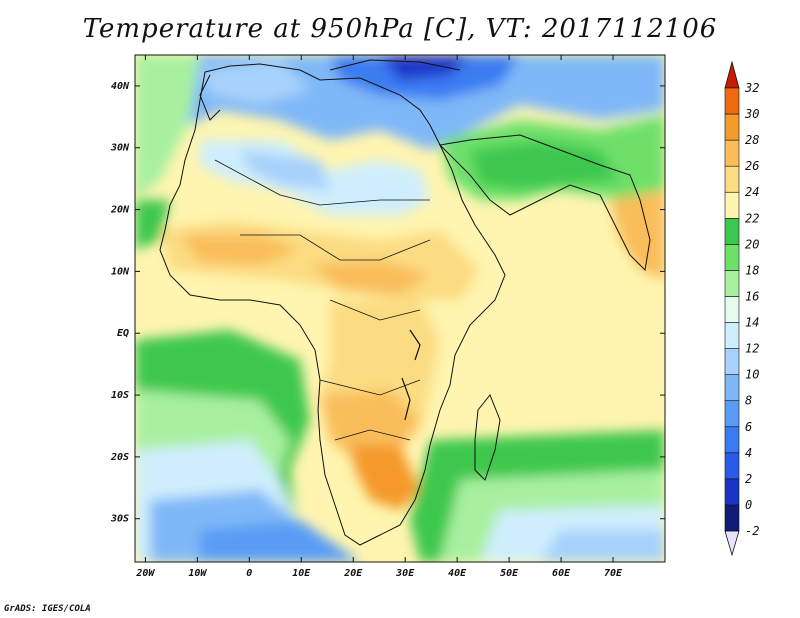  Describe the element at coordinates (509, 573) in the screenshot. I see `lon-tick-label: 50E` at that location.